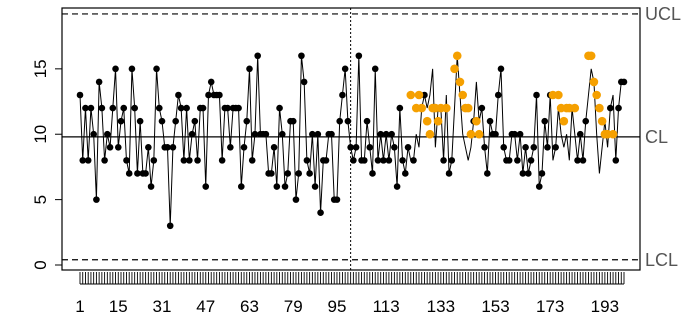  I want to click on x-tick-label: 113, so click(386, 306).